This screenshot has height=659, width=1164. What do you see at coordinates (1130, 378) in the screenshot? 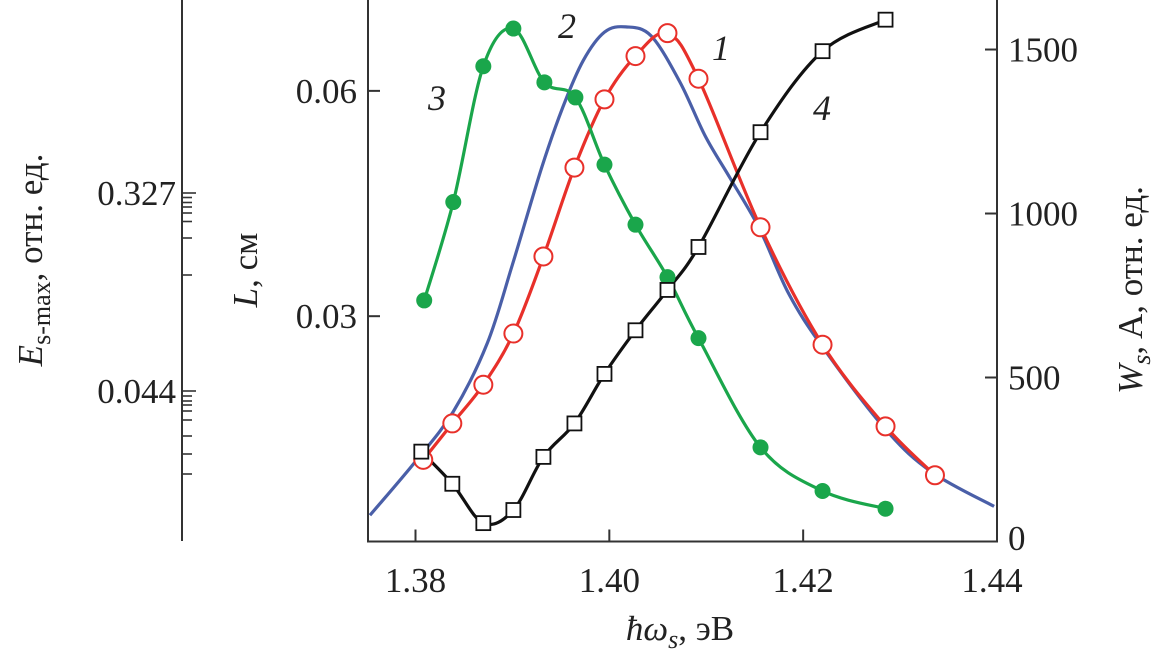
I see `right-axis-title-main: W` at bounding box center [1130, 378].